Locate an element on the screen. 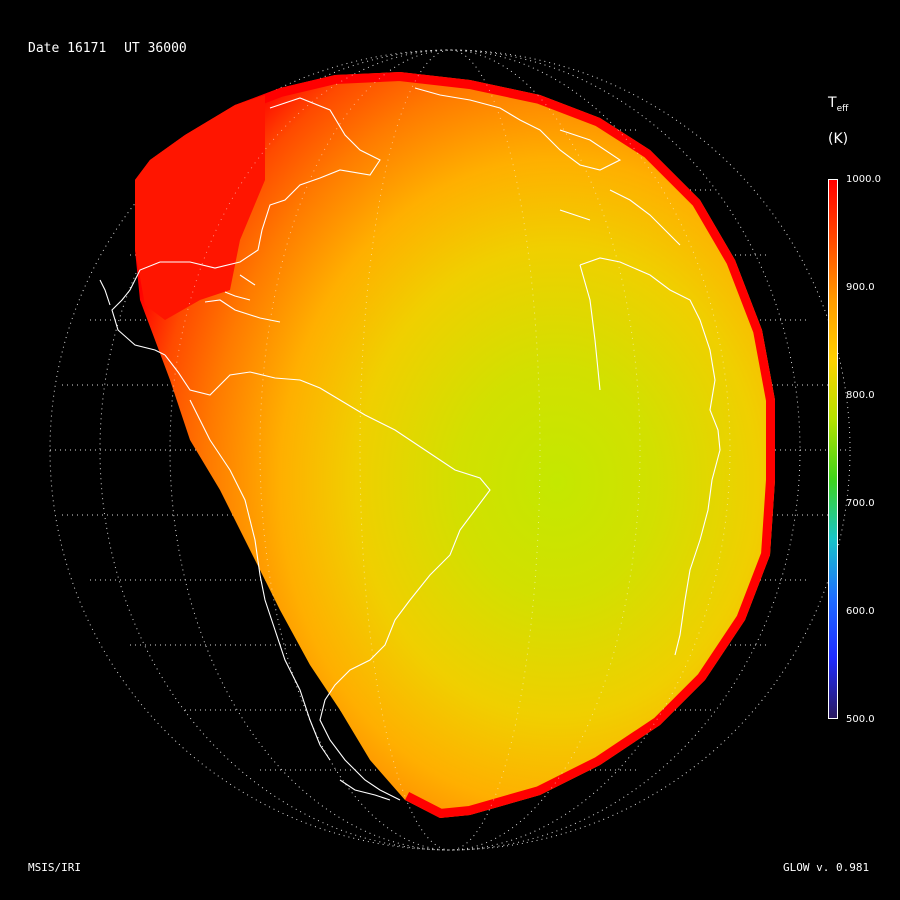  colorbar is located at coordinates (833, 449).